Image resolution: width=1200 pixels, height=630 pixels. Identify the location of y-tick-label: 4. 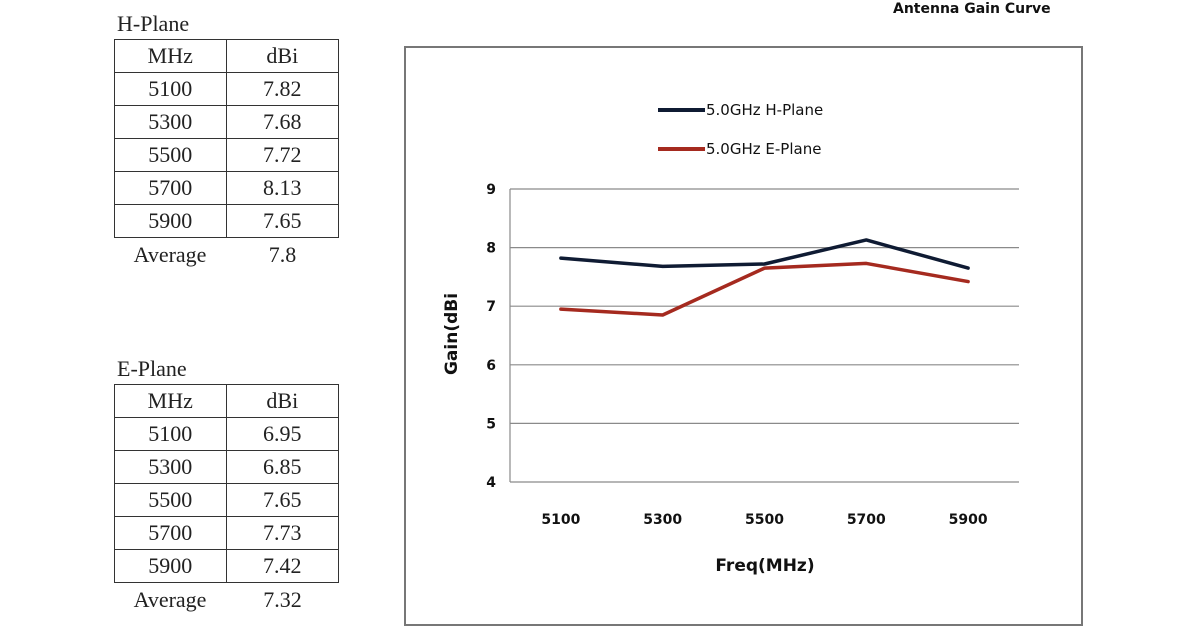
(491, 483).